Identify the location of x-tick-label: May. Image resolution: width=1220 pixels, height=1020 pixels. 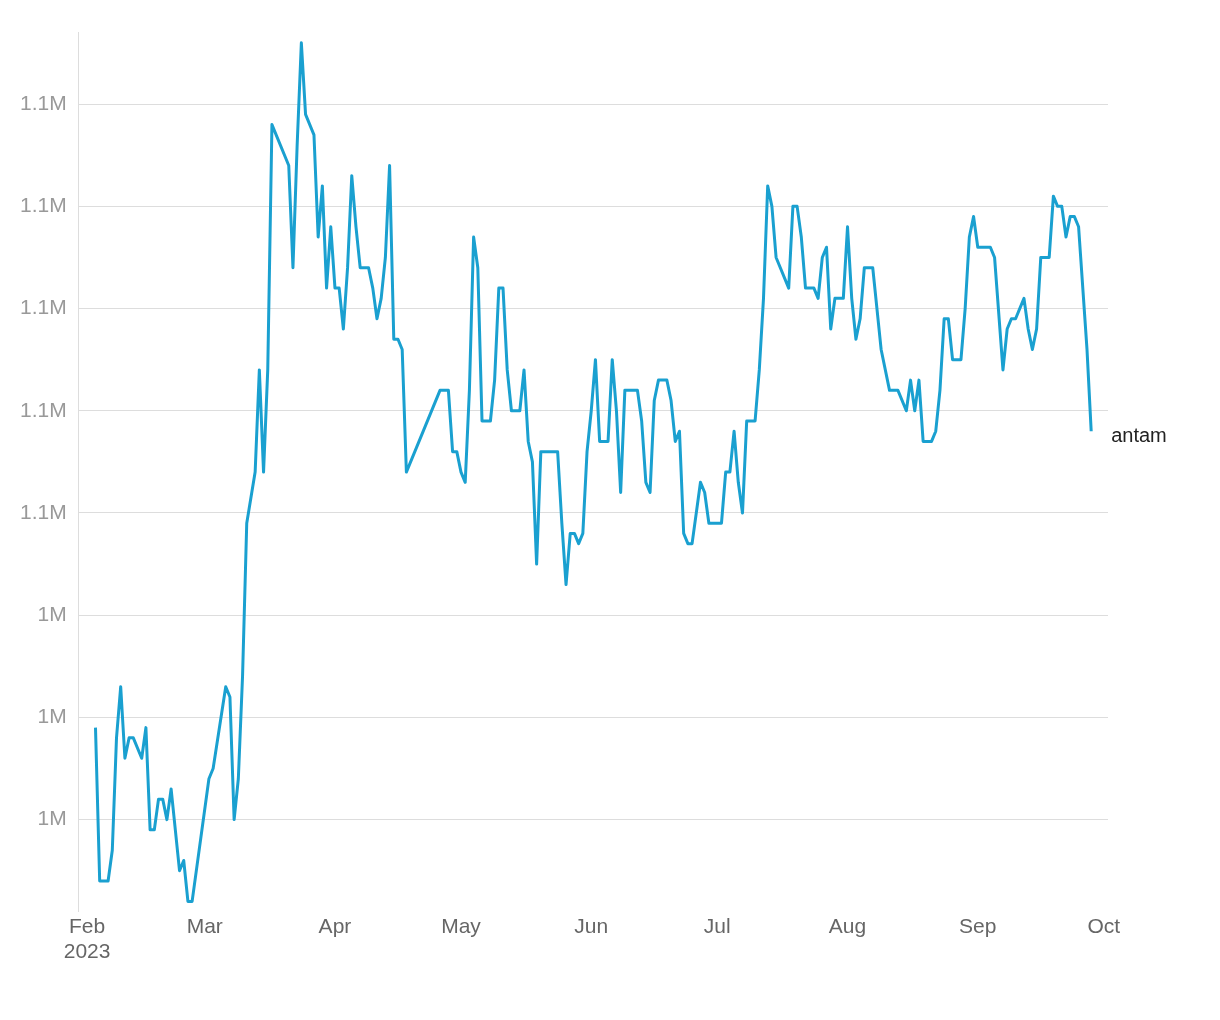
(461, 925).